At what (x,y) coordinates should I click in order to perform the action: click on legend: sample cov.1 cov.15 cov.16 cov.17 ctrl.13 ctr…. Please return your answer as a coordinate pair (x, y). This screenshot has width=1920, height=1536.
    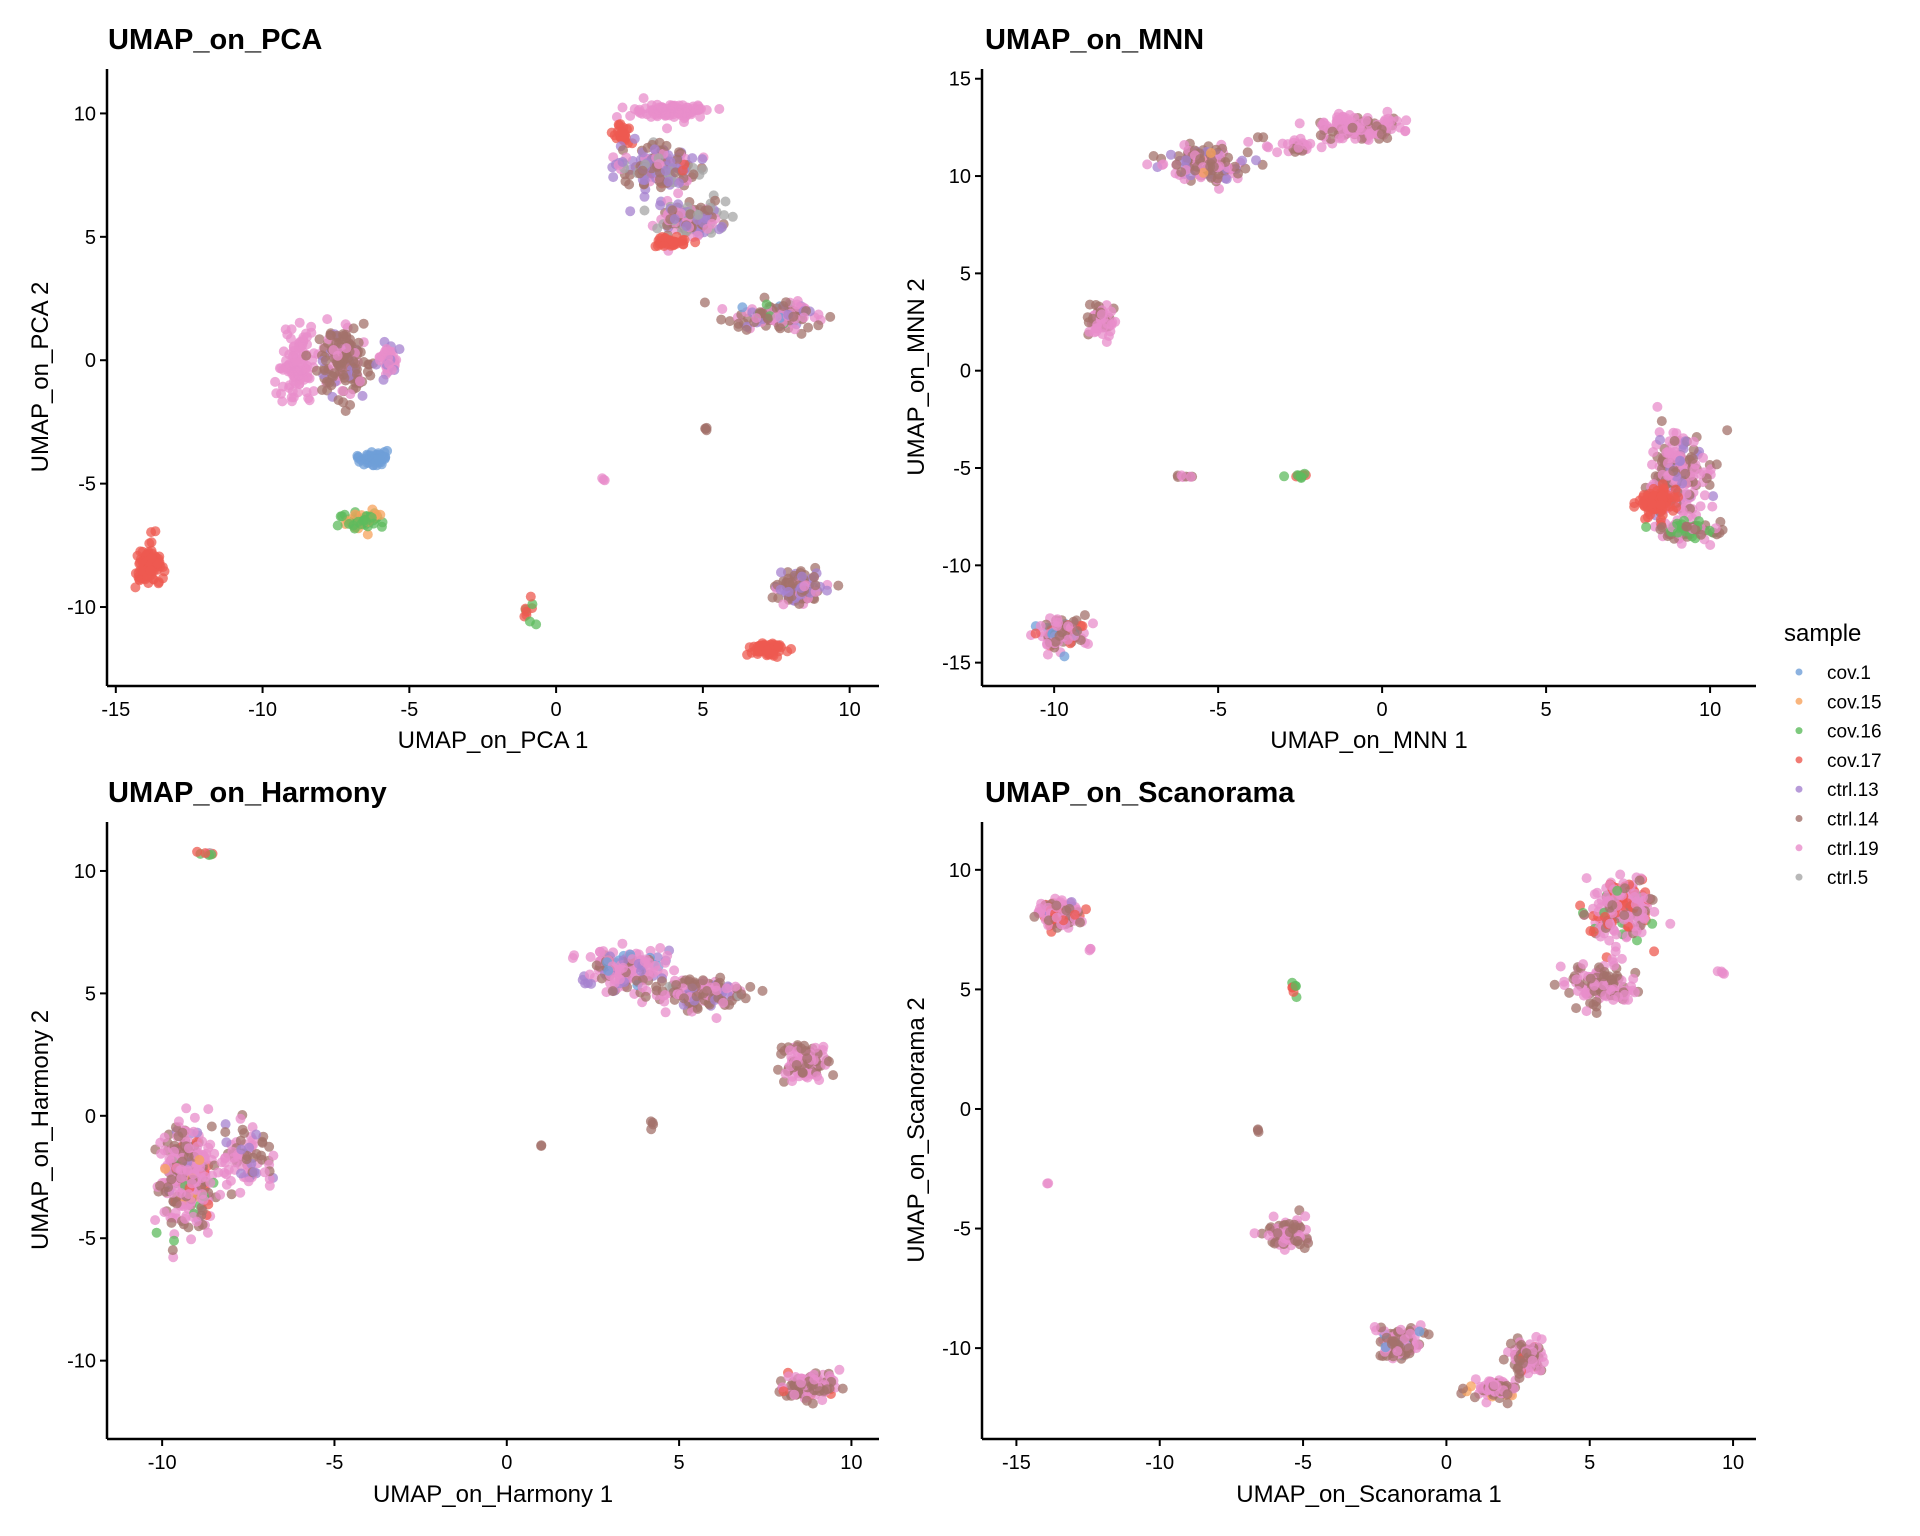
    Looking at the image, I should click on (1833, 754).